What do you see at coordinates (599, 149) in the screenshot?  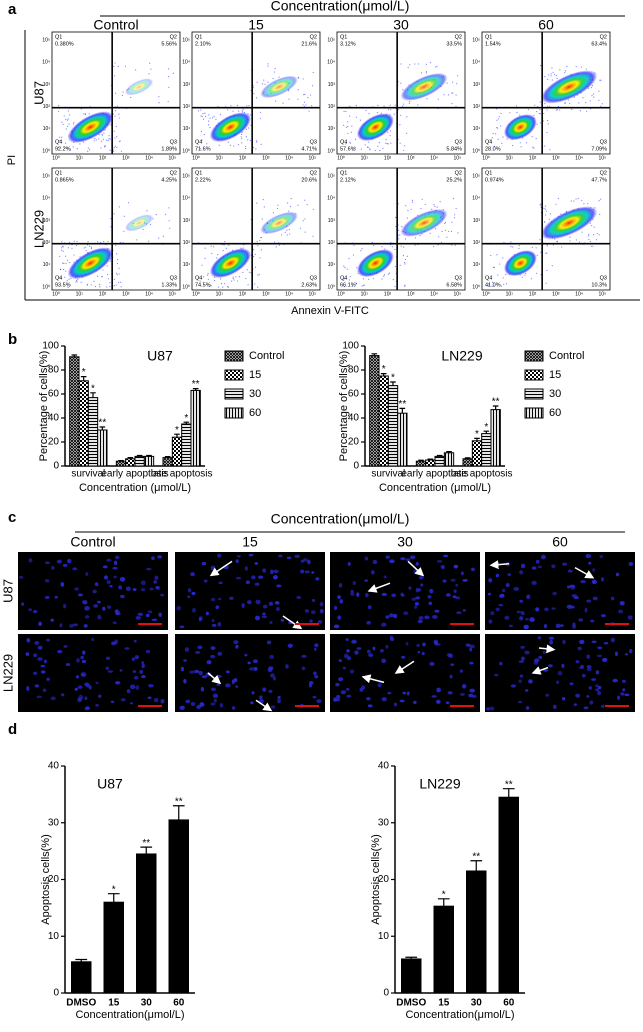 I see `quadrant-percent: 7.09%` at bounding box center [599, 149].